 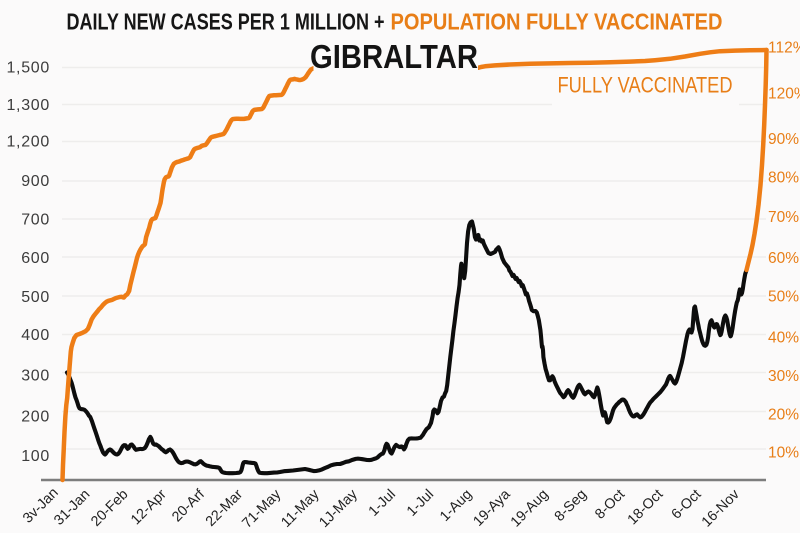 What do you see at coordinates (783, 376) in the screenshot?
I see `svg-text: 30%` at bounding box center [783, 376].